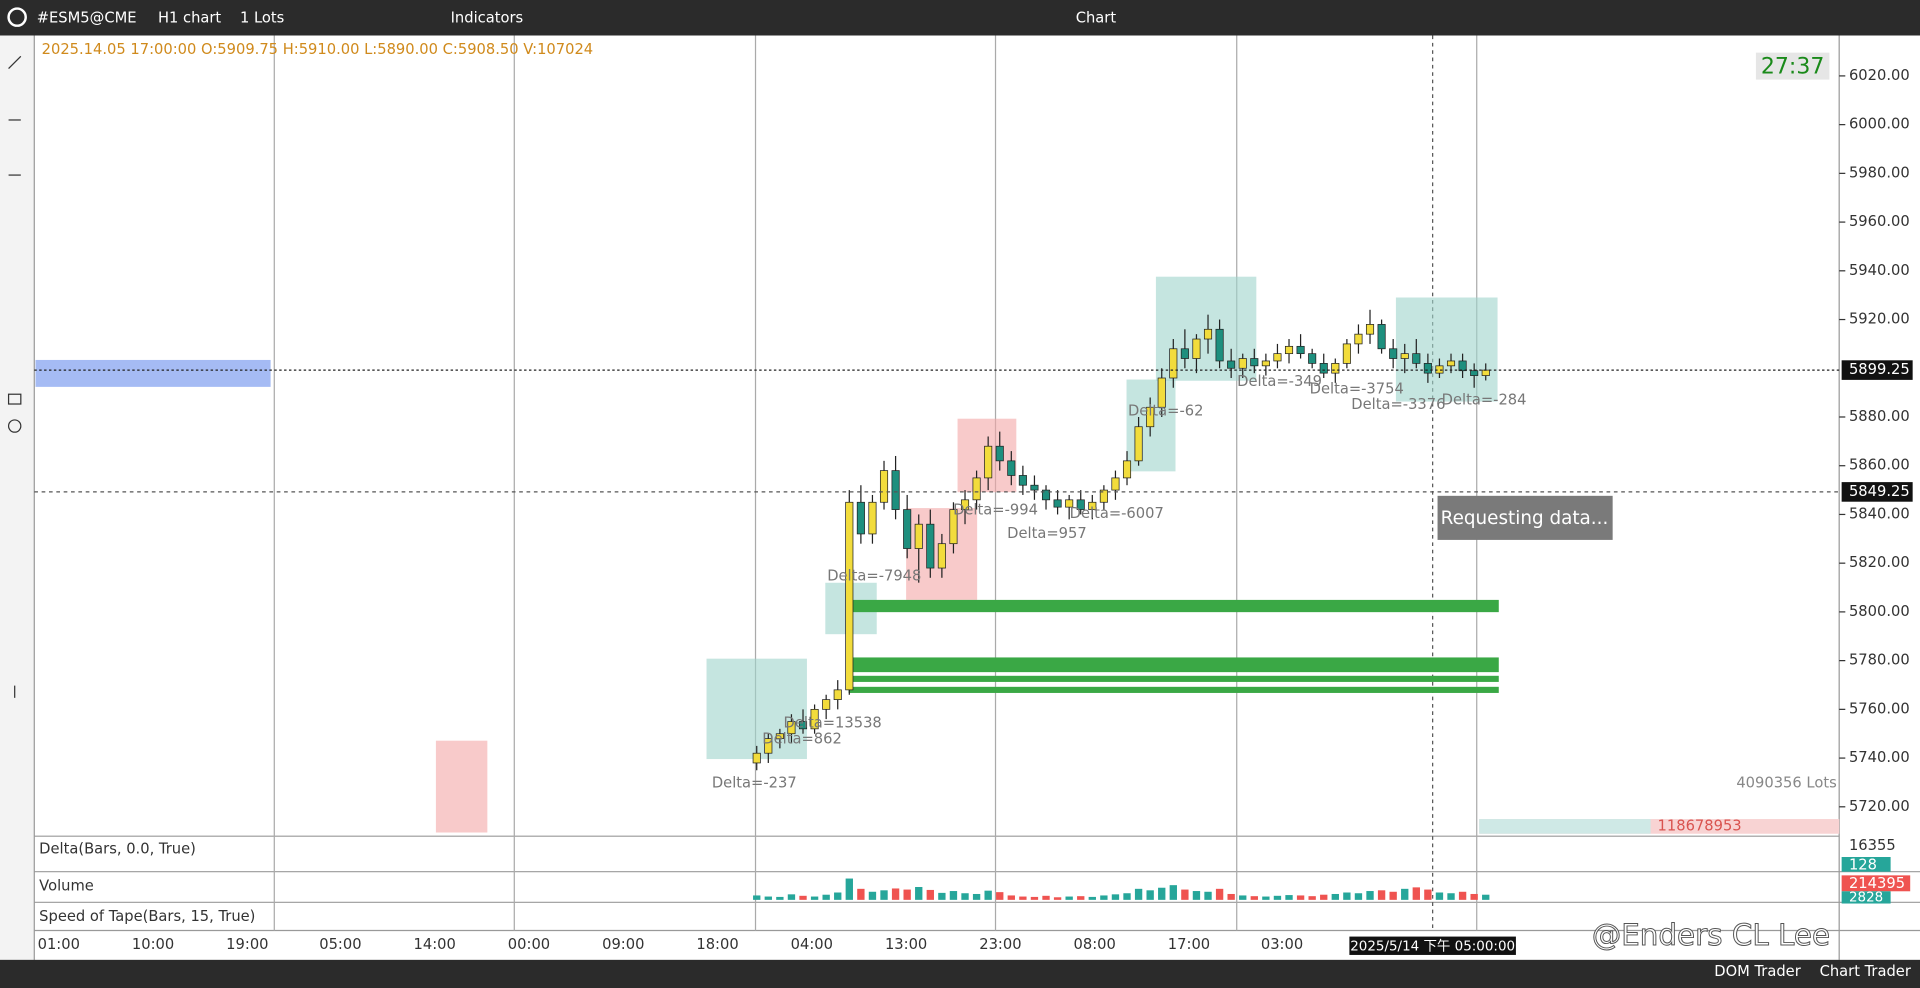 The width and height of the screenshot is (1920, 988). Describe the element at coordinates (754, 783) in the screenshot. I see `delta-annotation: Delta=-237` at that location.